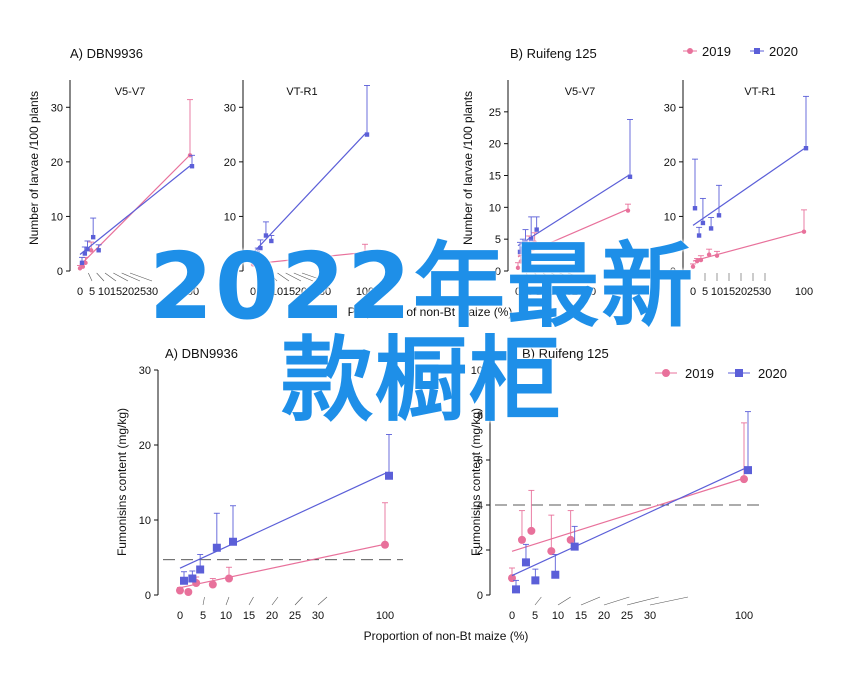  I want to click on panel-1-fit-2020, so click(309, 193).